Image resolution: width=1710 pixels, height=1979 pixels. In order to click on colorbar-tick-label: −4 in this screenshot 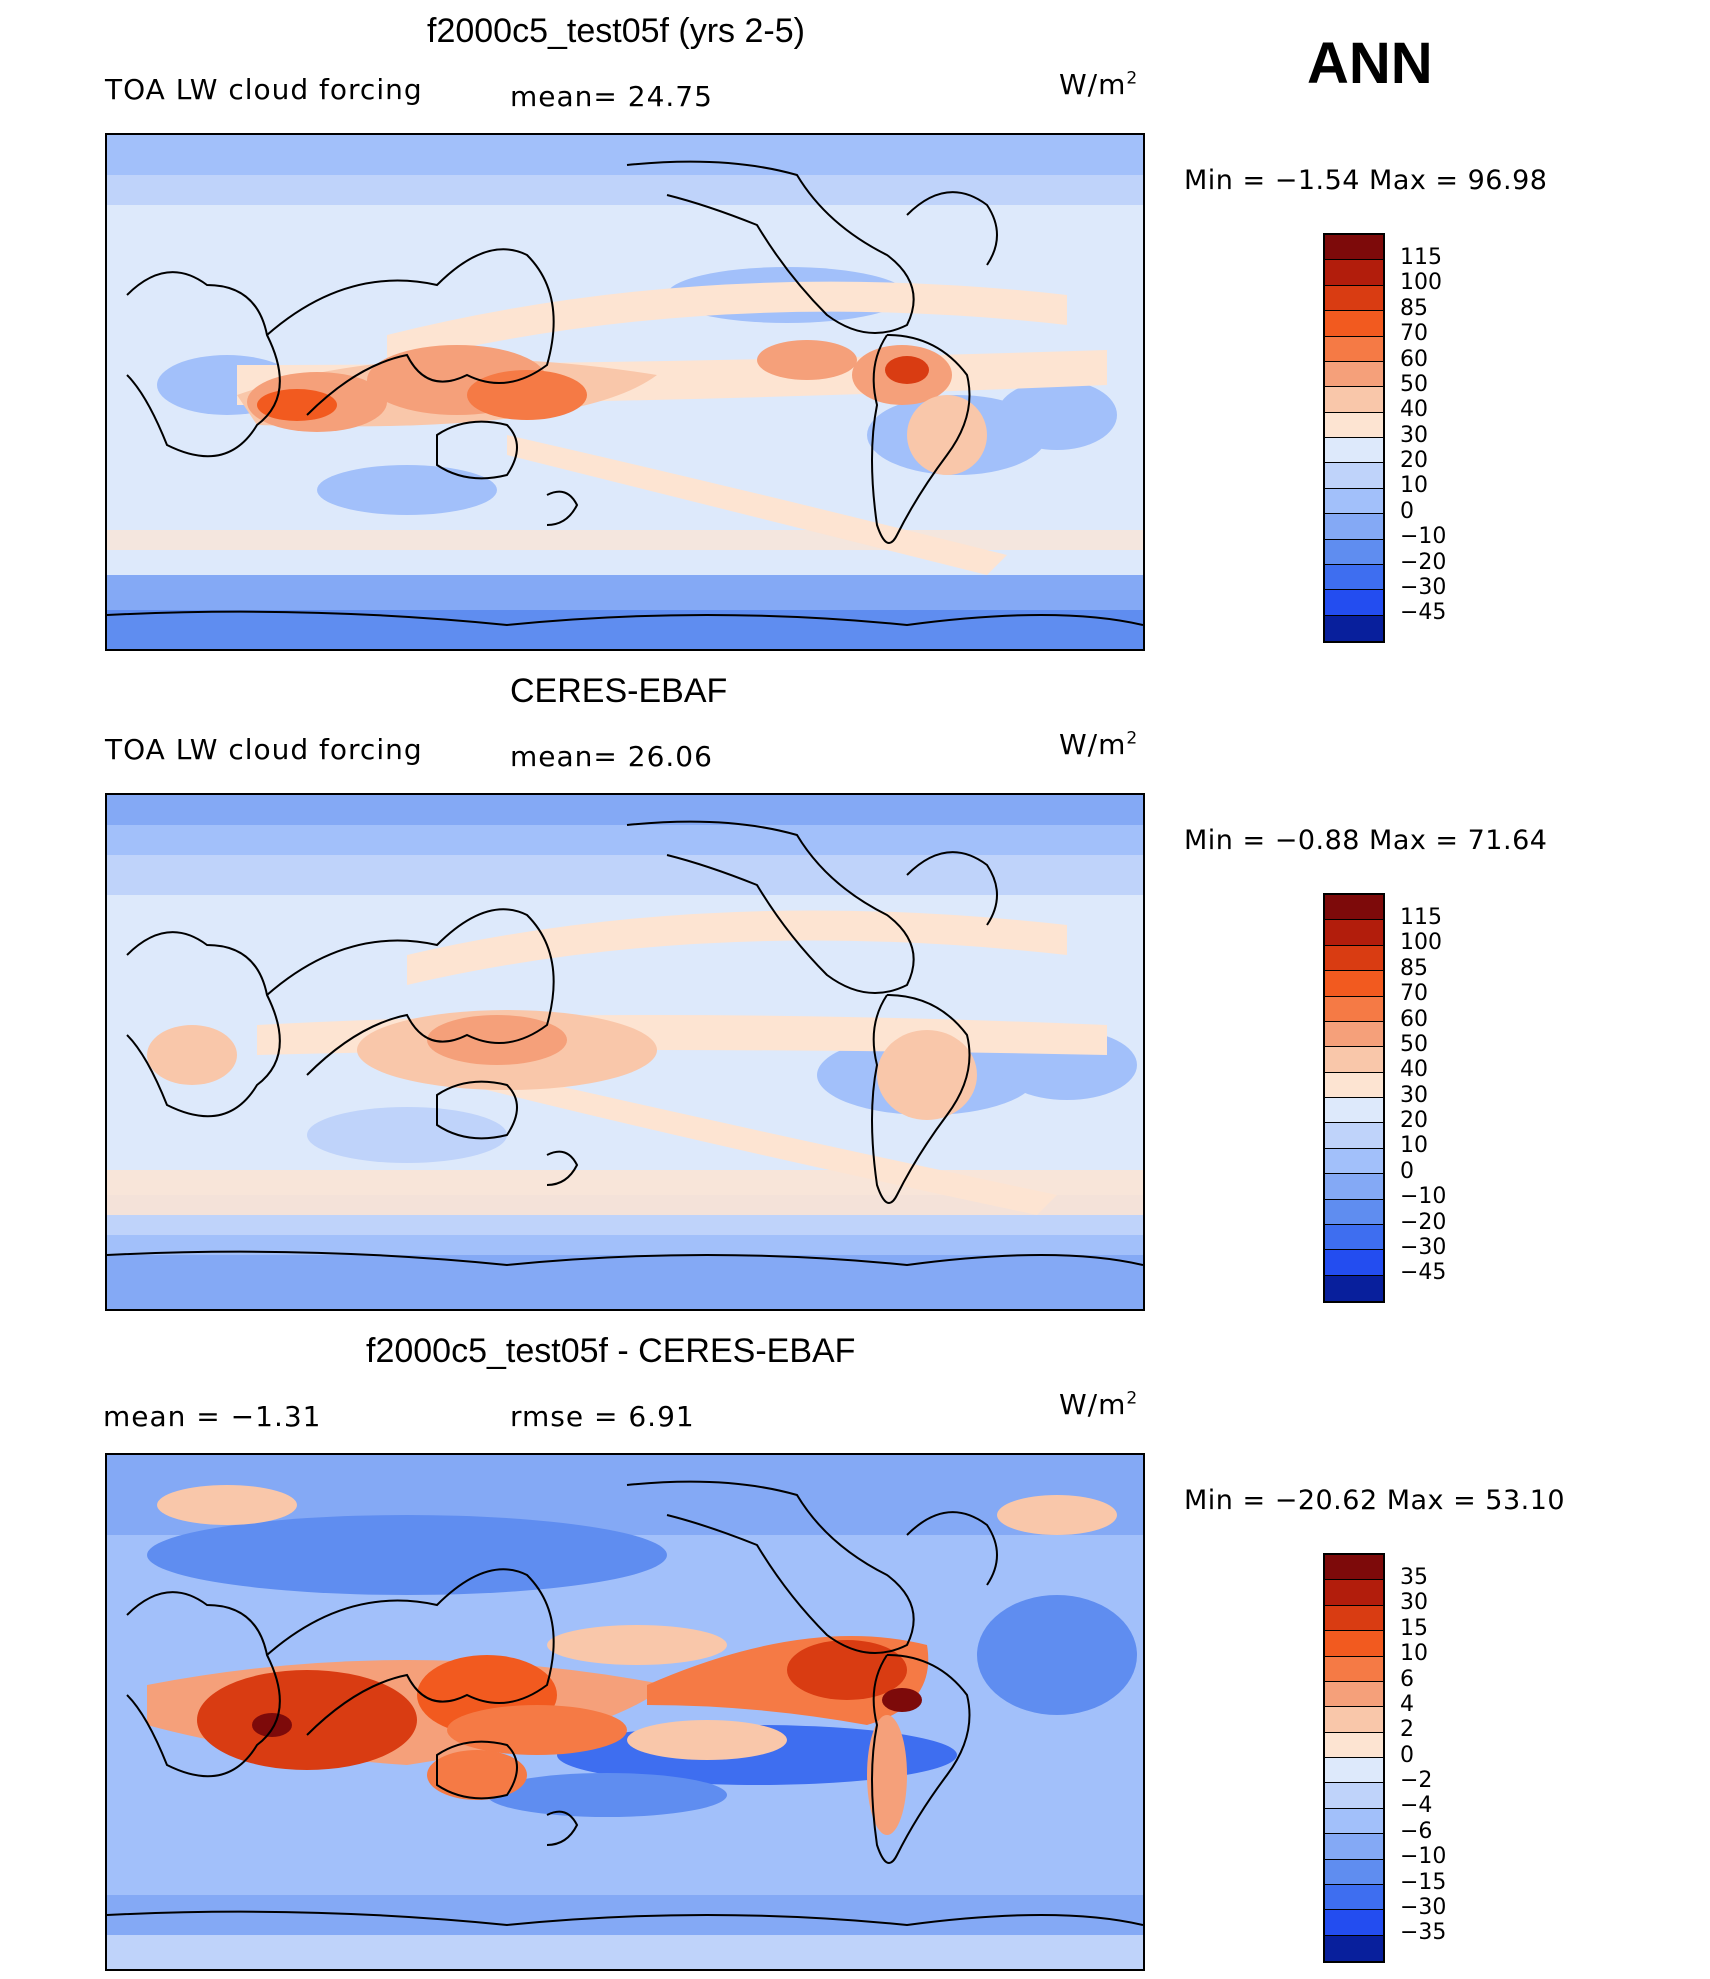, I will do `click(1416, 1806)`.